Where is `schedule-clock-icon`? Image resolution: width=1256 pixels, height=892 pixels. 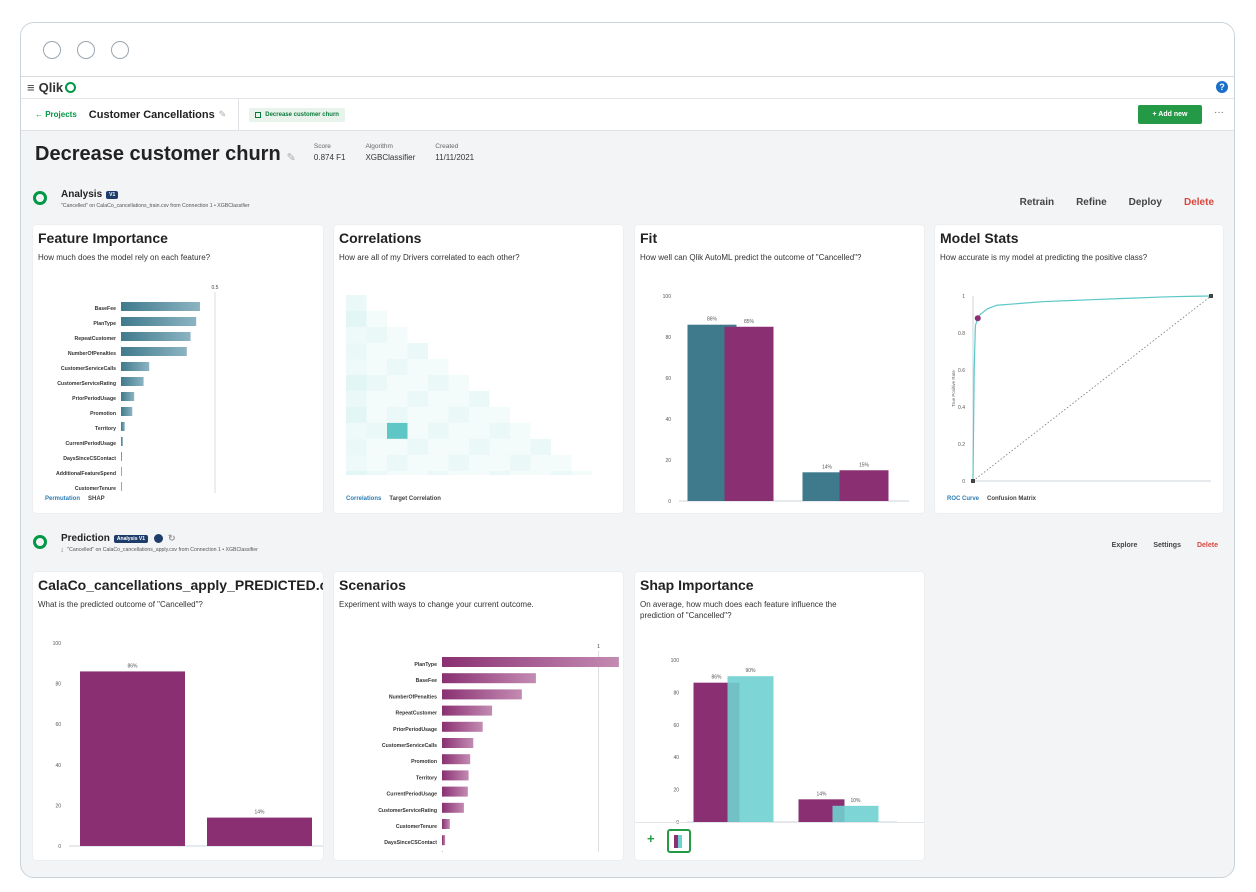
schedule-clock-icon is located at coordinates (158, 538).